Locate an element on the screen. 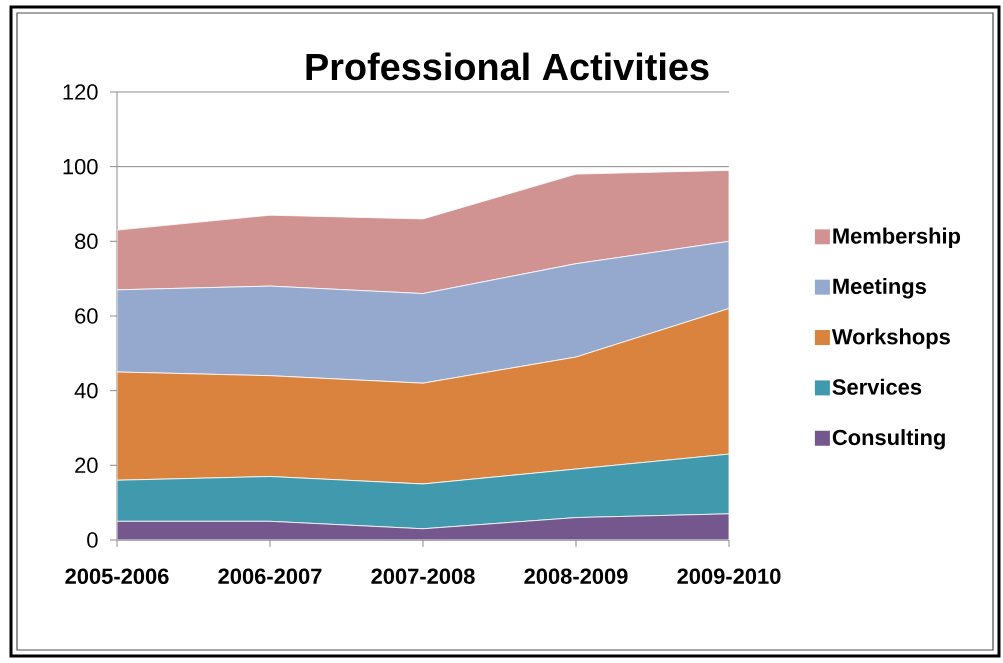  legend-label: Meetings is located at coordinates (879, 288).